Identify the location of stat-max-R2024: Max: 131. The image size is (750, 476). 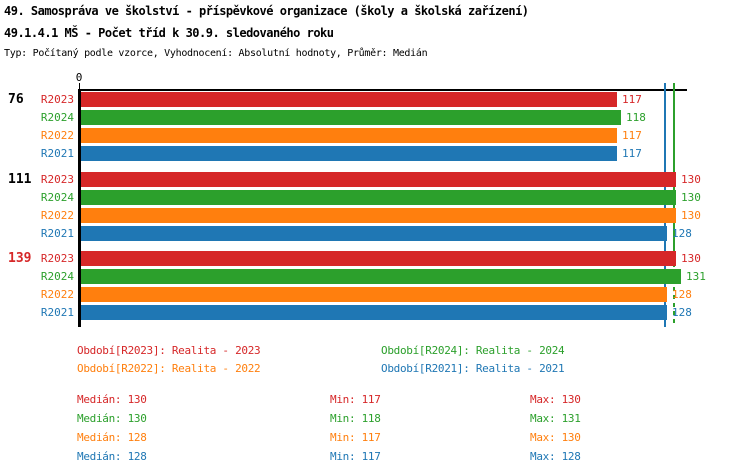
(555, 418).